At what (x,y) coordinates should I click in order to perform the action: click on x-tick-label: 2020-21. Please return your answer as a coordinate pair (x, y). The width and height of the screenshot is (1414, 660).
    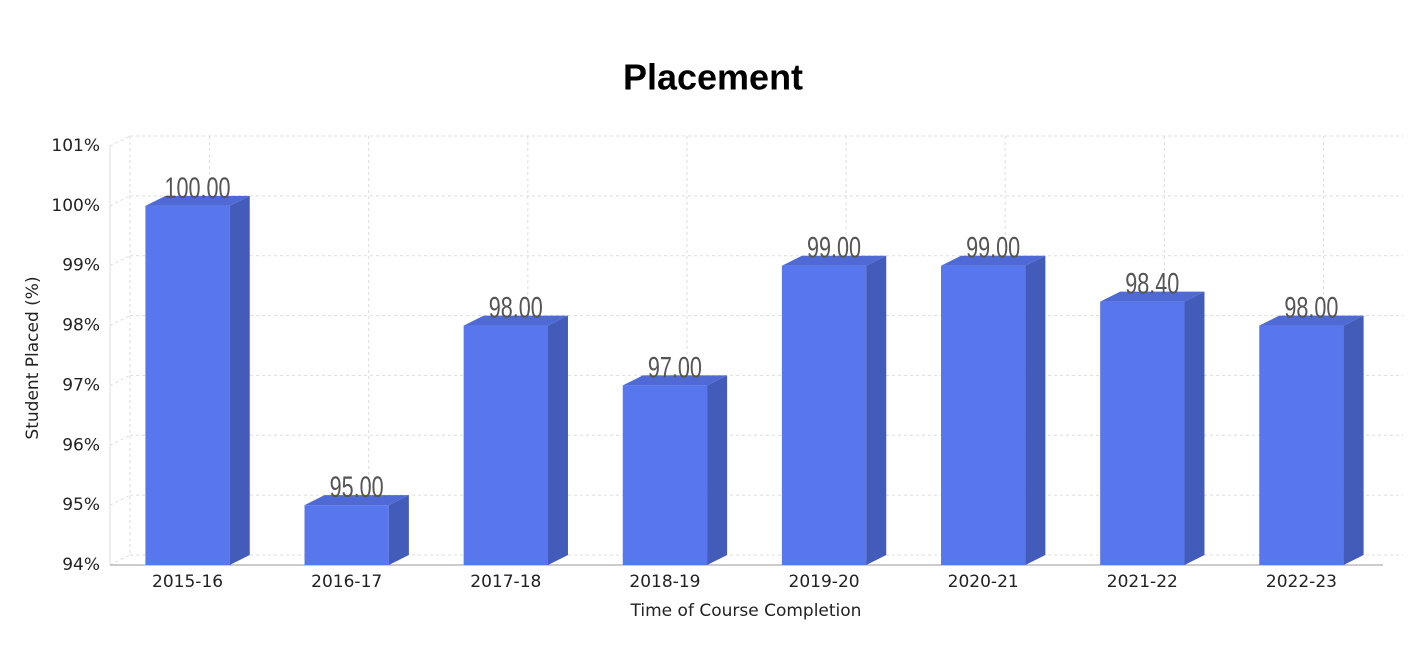
    Looking at the image, I should click on (983, 582).